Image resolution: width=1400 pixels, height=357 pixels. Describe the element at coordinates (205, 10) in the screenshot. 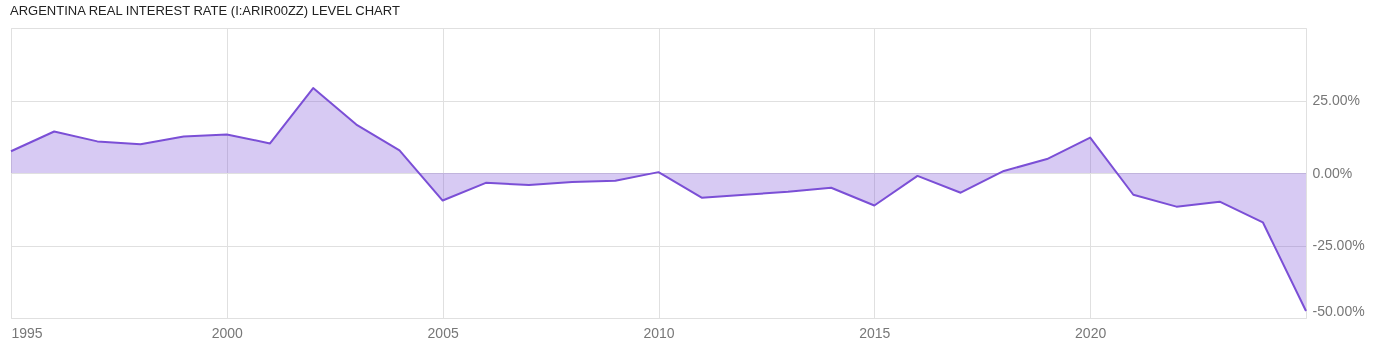

I see `chart-title: ARGENTINA REAL INTEREST RATE (I:ARIR00ZZ) LEVEL CHART` at that location.